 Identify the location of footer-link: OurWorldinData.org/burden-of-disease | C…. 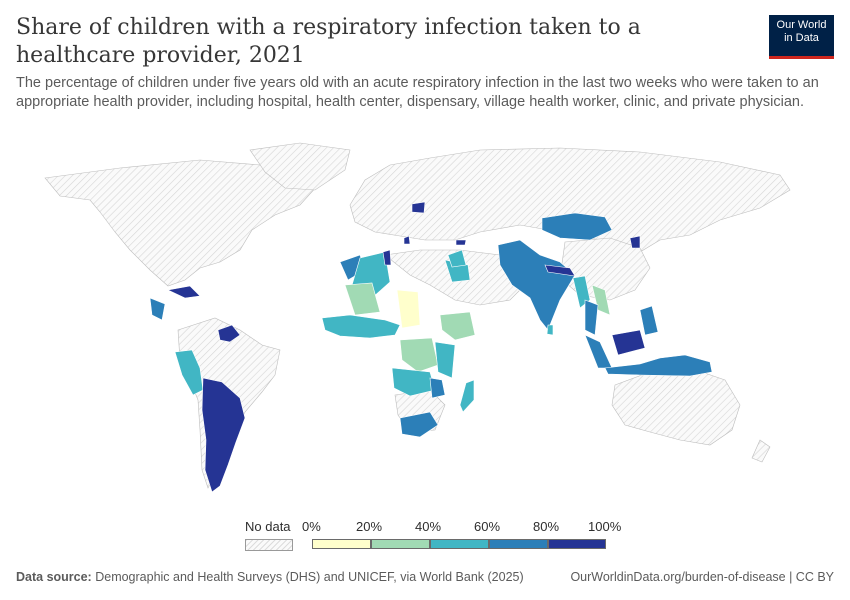
(702, 577).